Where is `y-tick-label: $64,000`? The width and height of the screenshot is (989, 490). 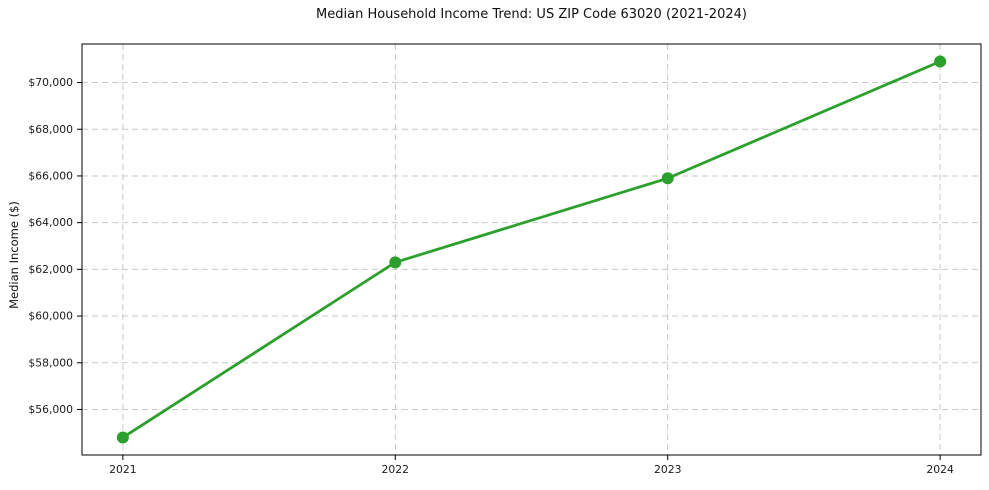
y-tick-label: $64,000 is located at coordinates (50, 222).